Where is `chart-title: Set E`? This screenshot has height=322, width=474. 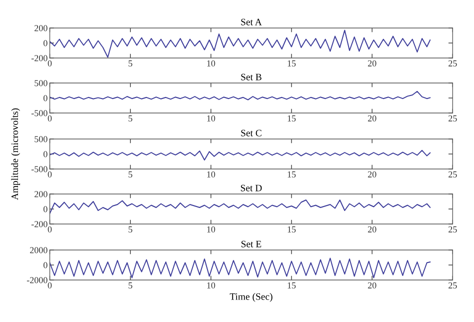
chart-title: Set E is located at coordinates (251, 244).